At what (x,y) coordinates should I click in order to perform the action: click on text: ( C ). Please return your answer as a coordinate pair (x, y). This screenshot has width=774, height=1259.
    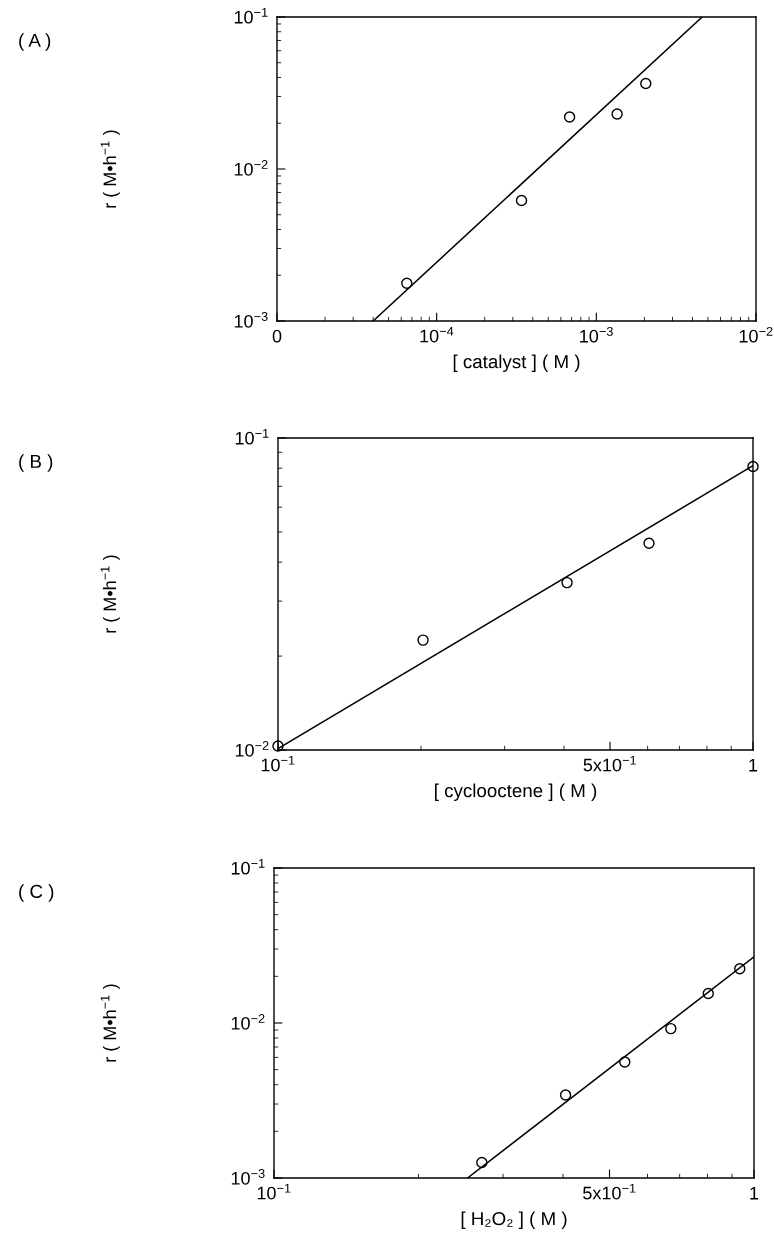
    Looking at the image, I should click on (36, 893).